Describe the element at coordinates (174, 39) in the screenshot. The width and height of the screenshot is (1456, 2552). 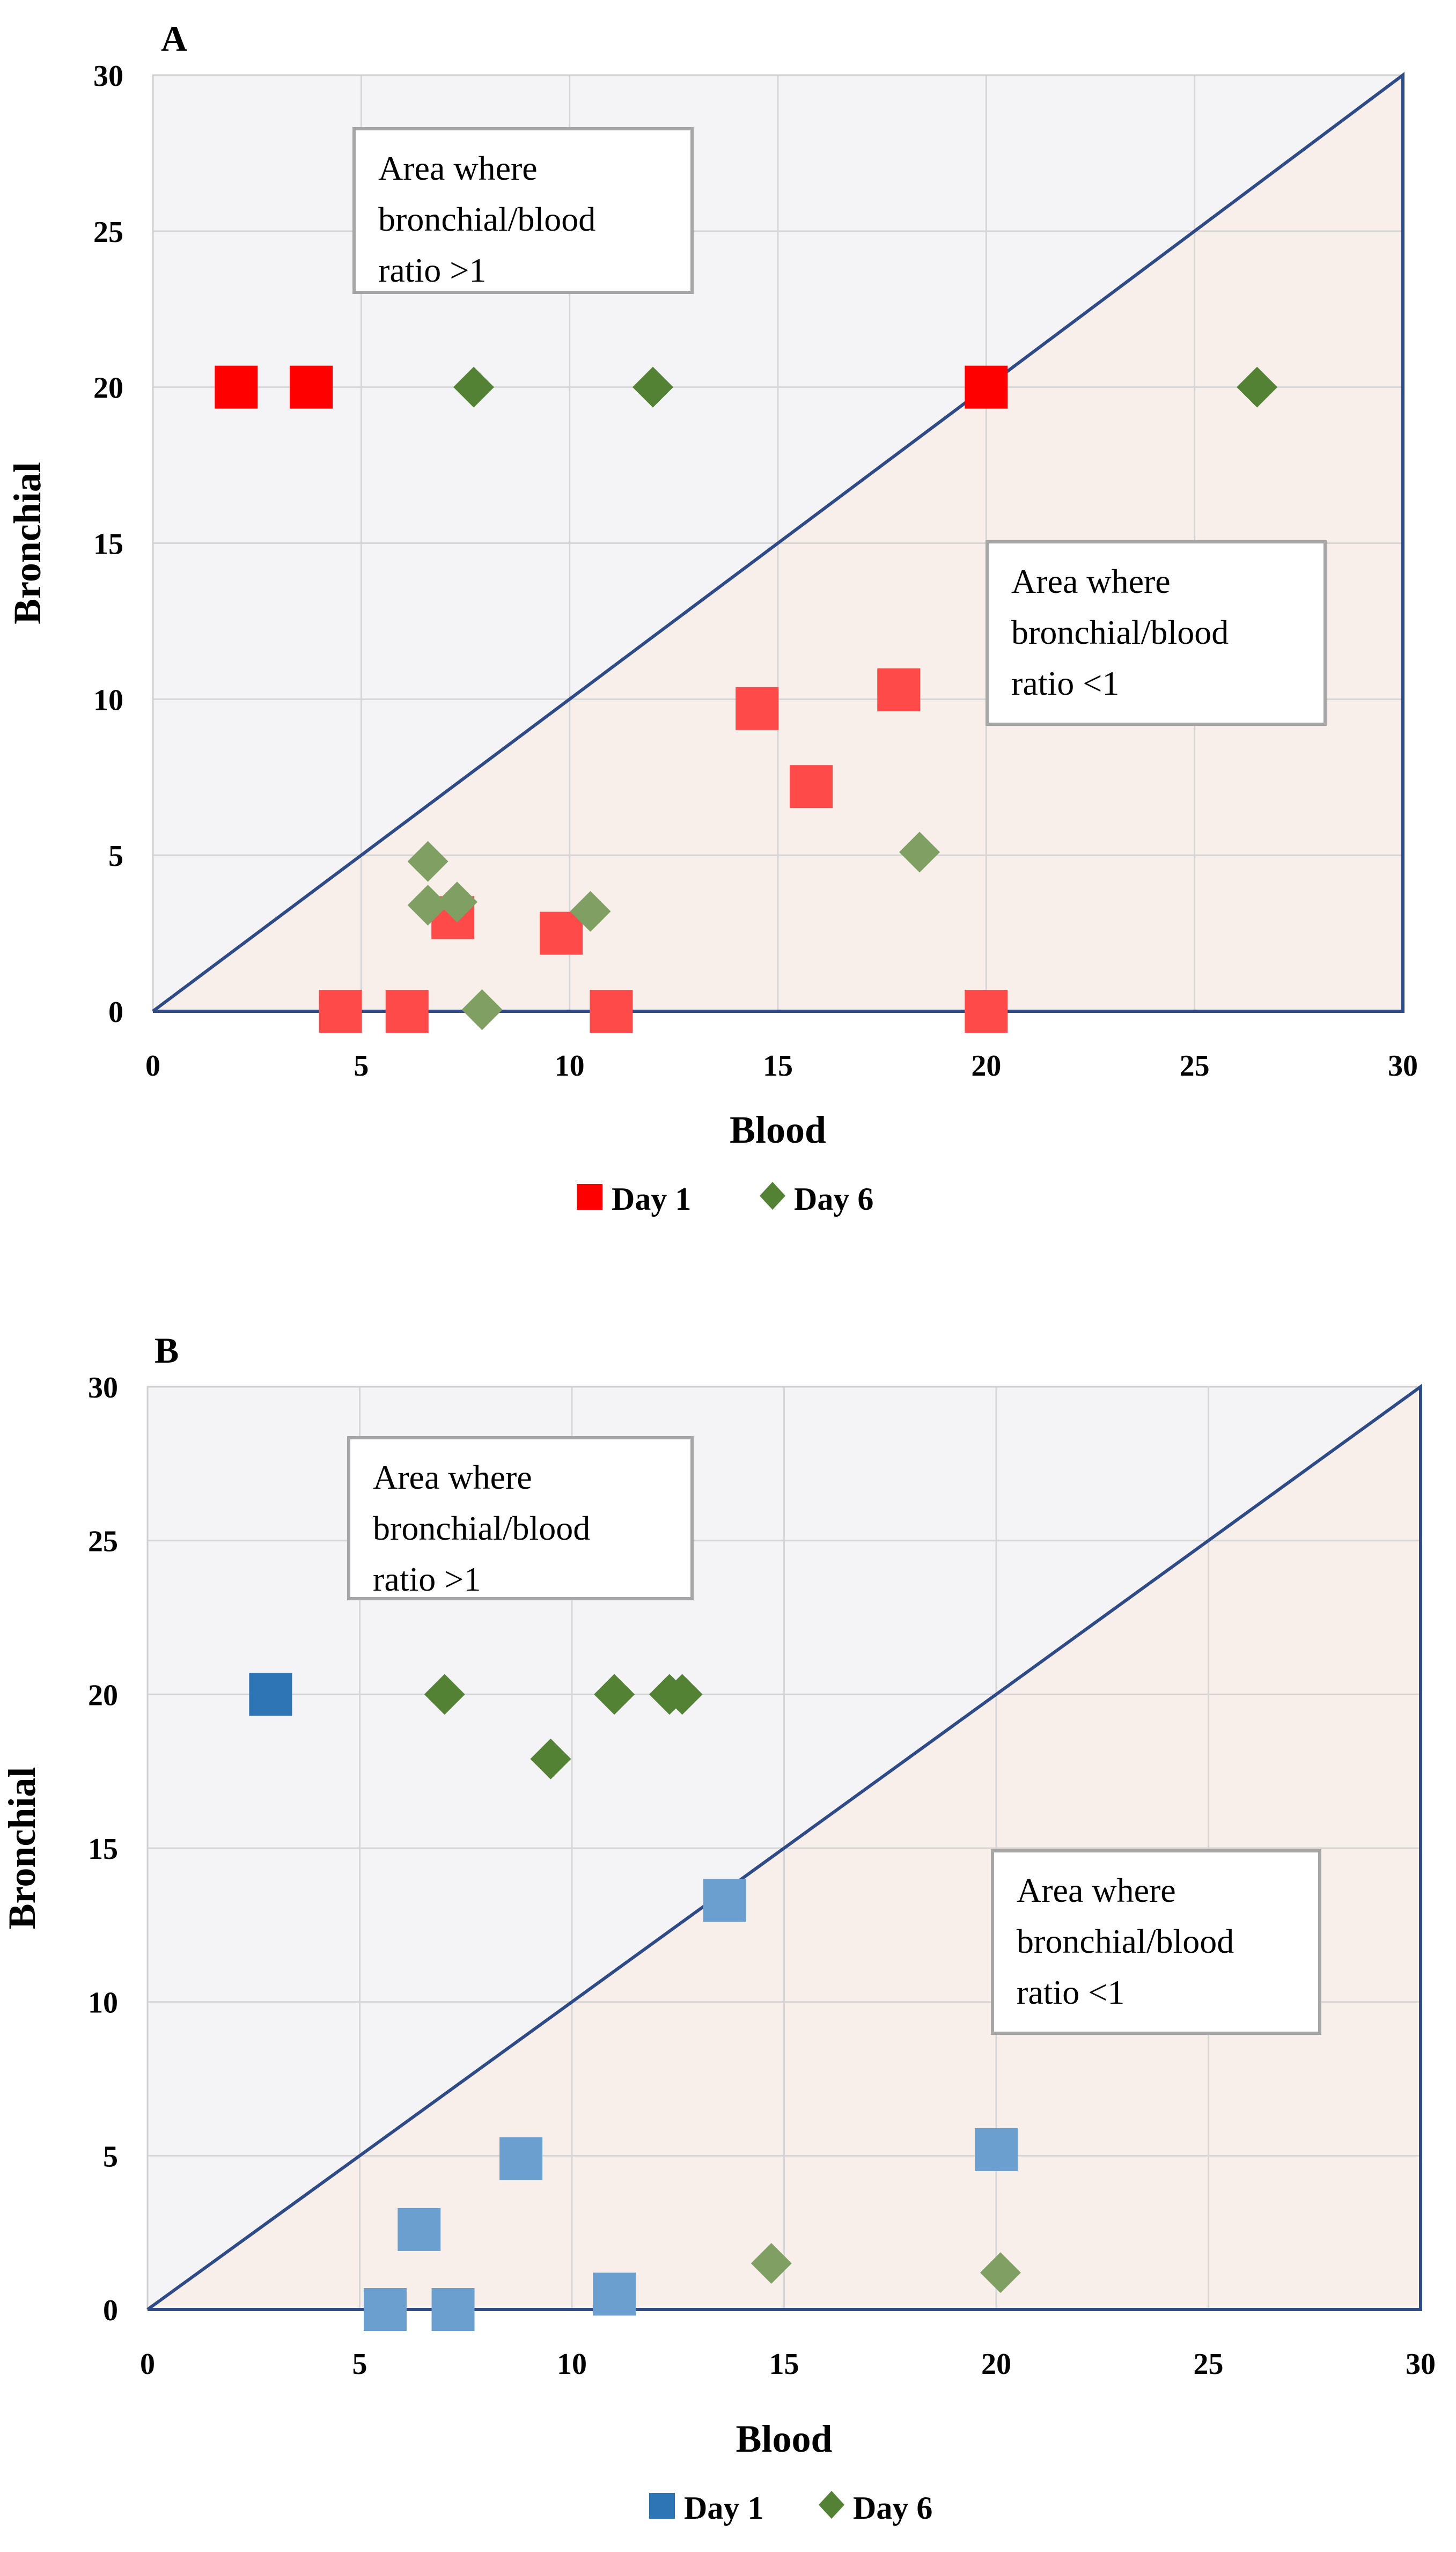
I see `panel-label: A` at that location.